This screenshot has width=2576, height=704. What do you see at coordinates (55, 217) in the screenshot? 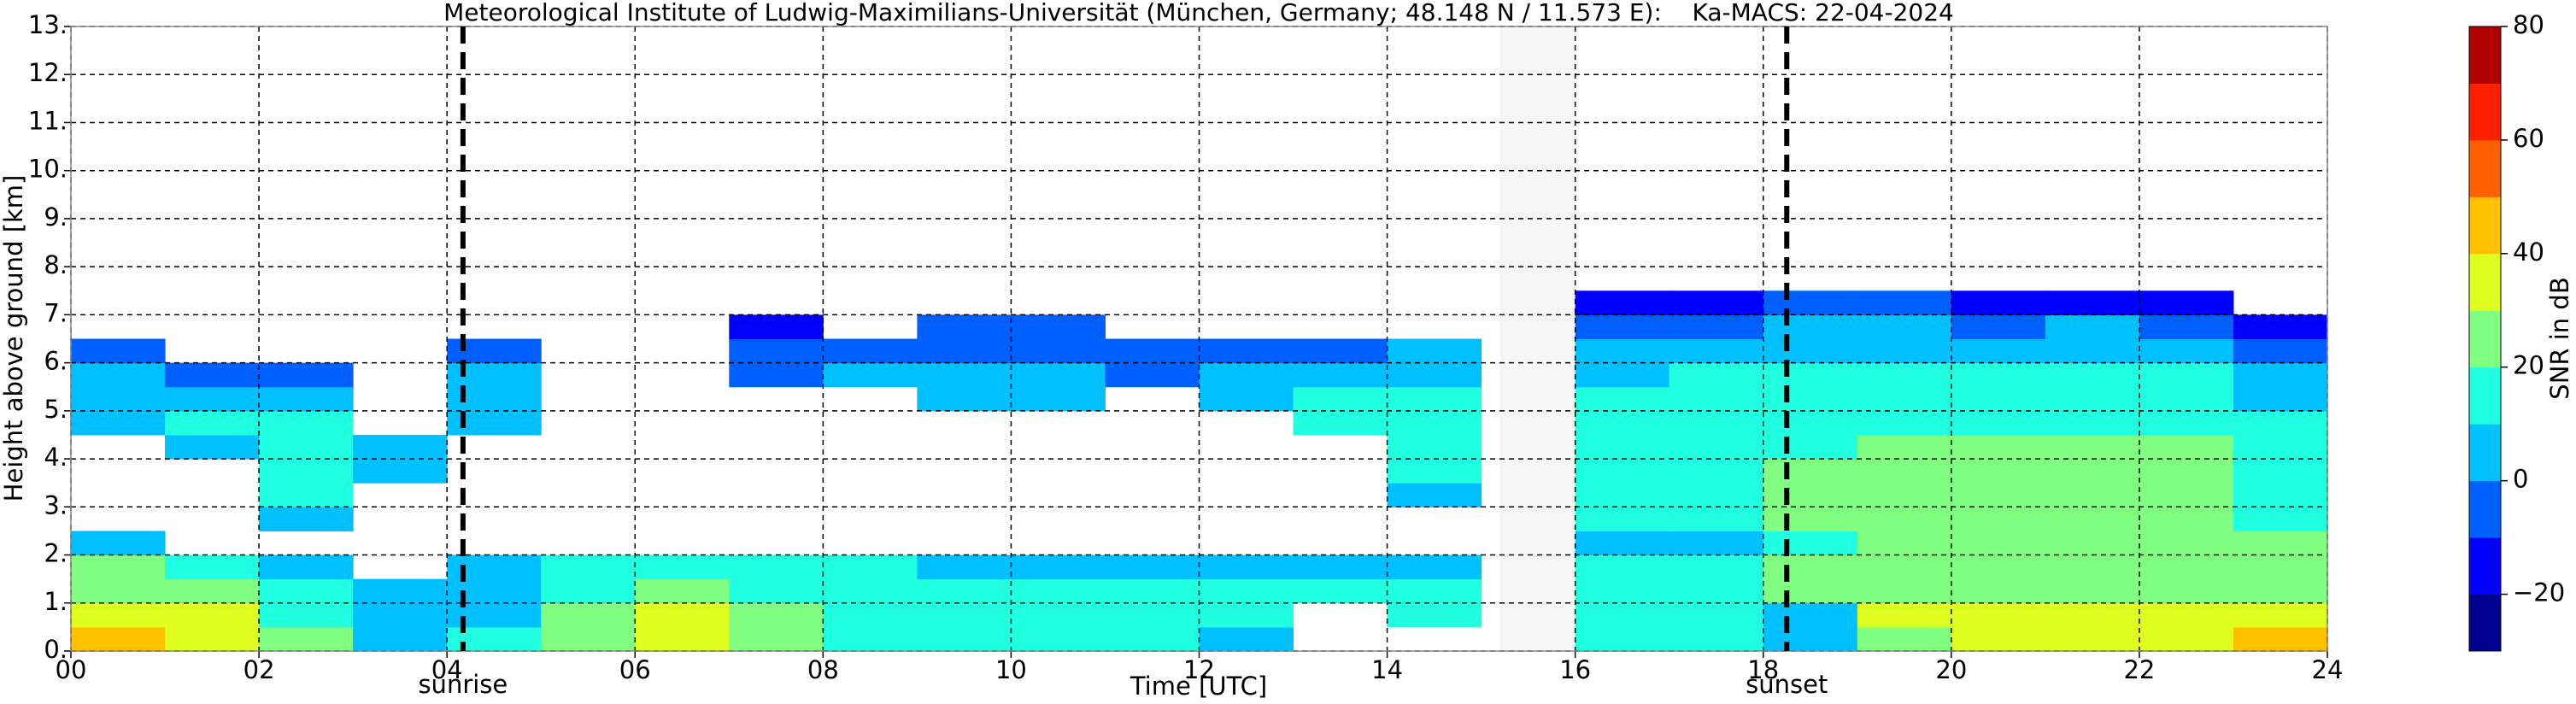
I see `y-tick-label: 9.` at bounding box center [55, 217].